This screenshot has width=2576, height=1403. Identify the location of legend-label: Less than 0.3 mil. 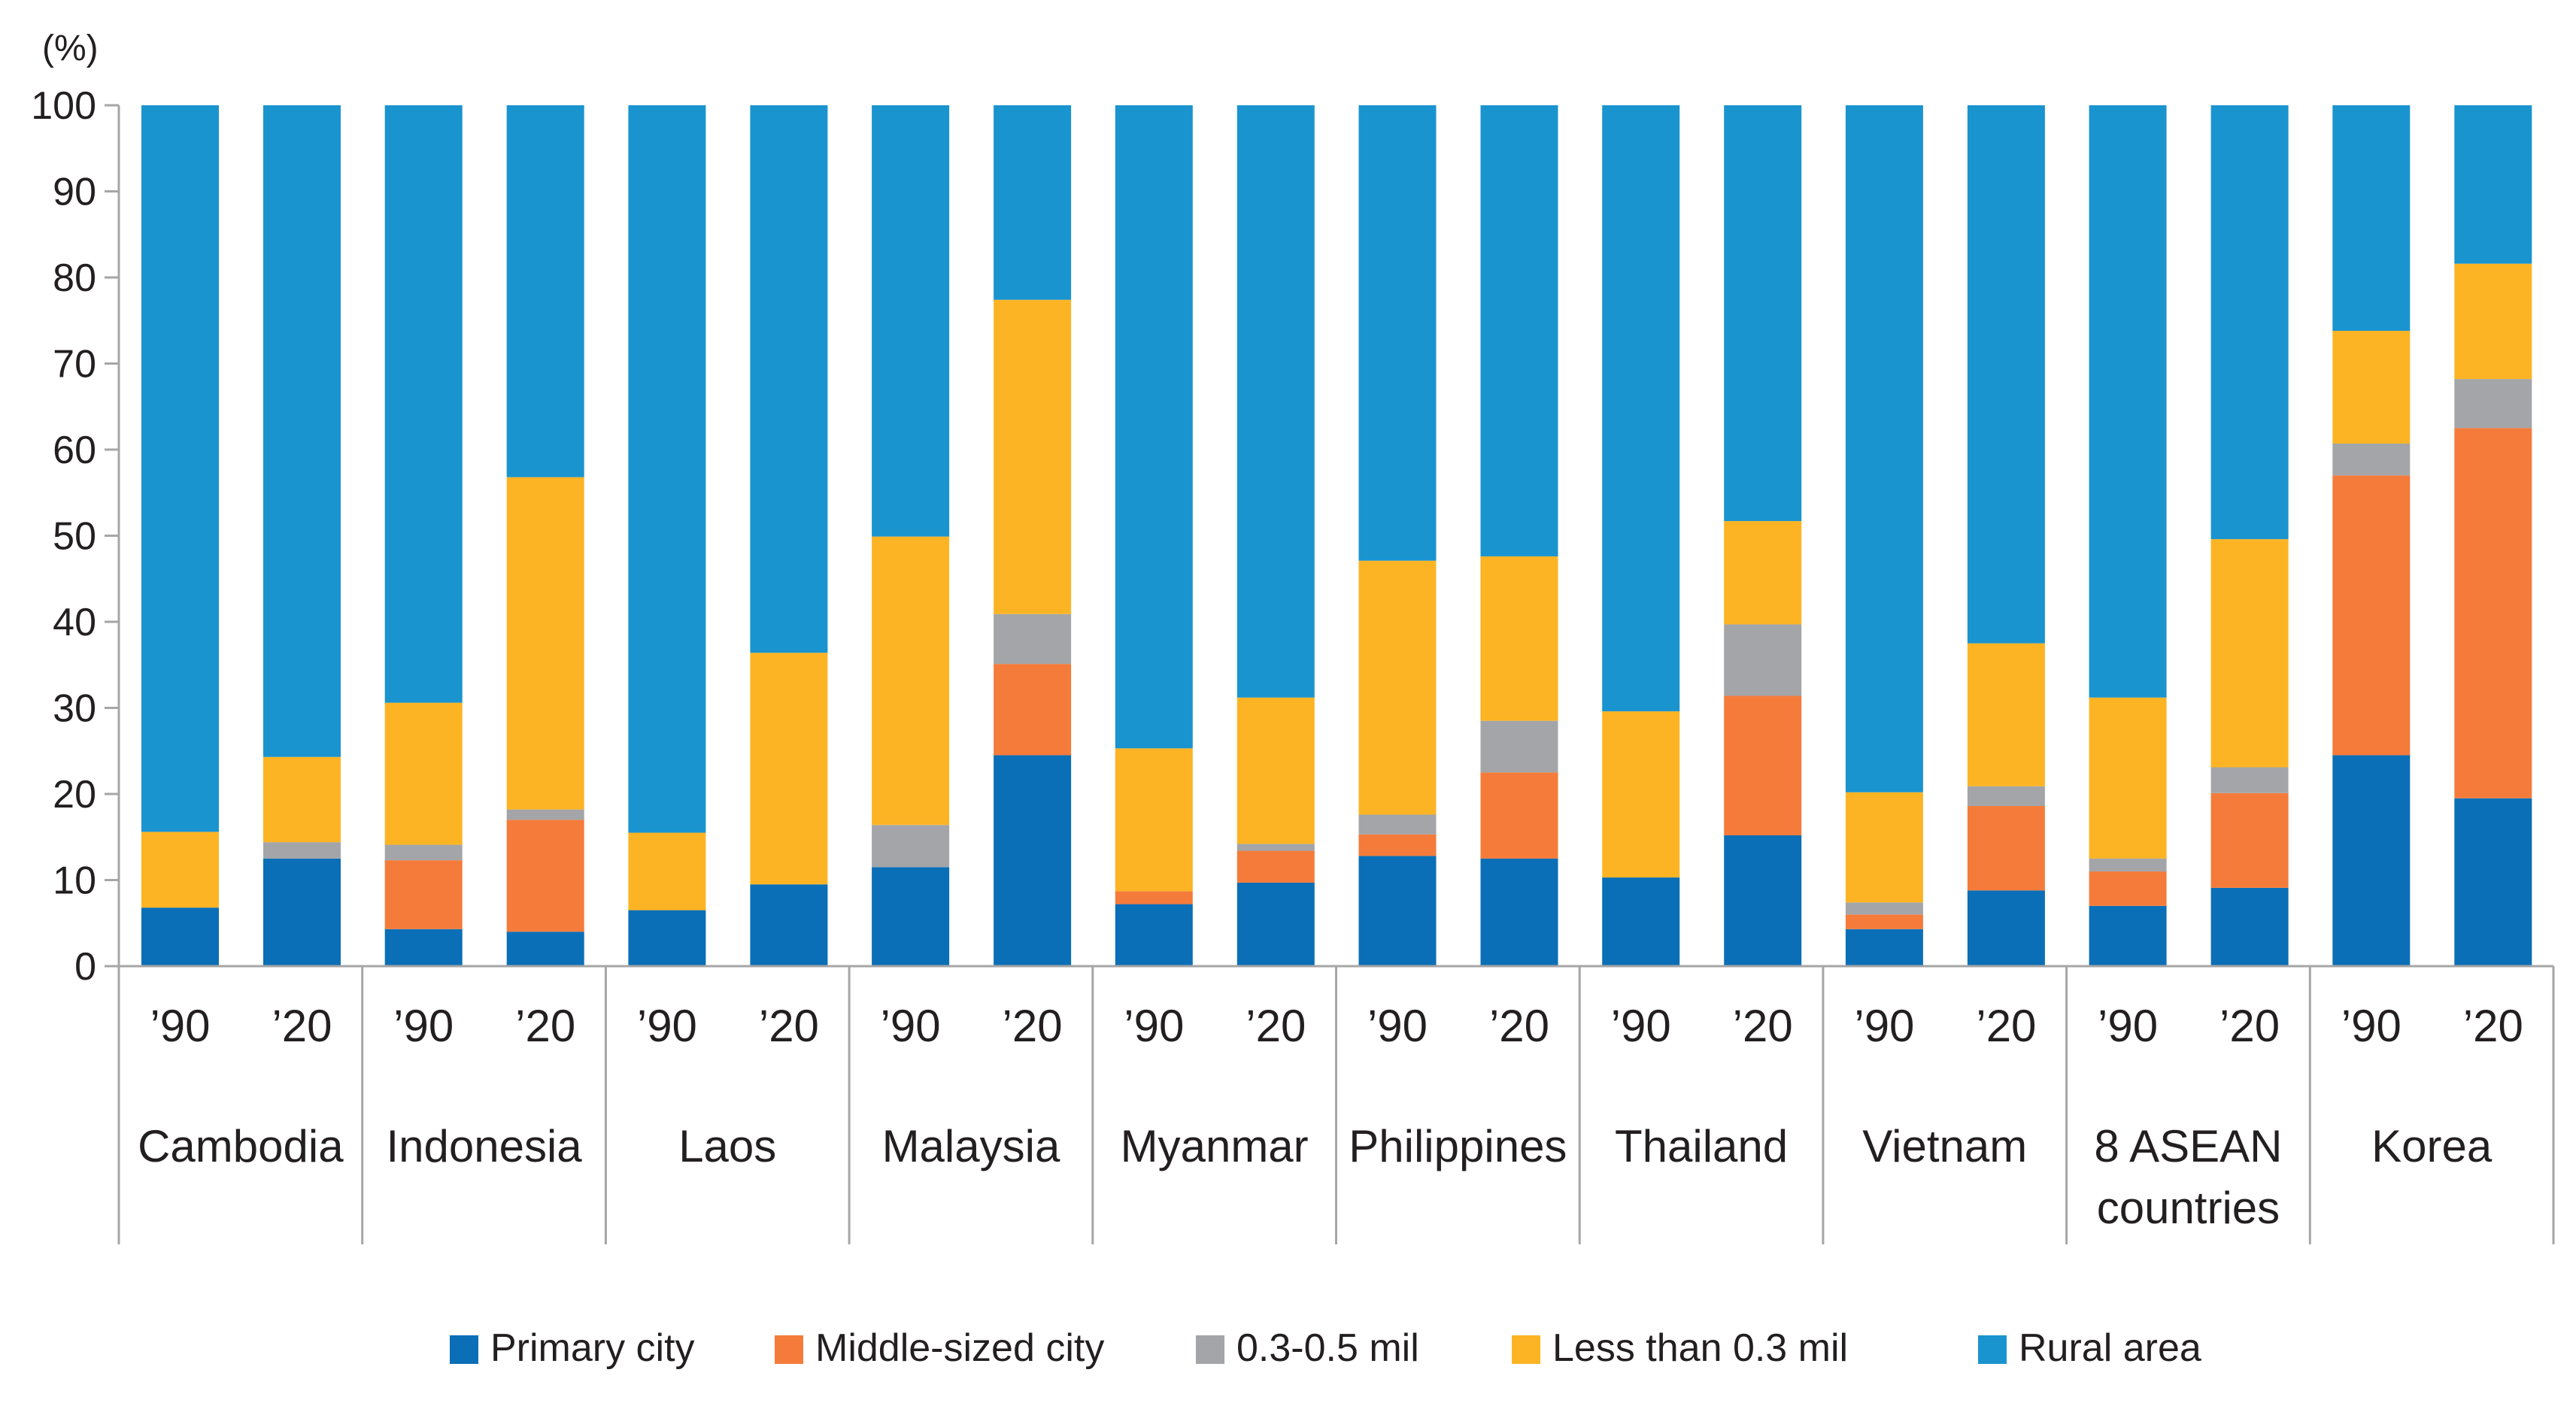
(1700, 1348).